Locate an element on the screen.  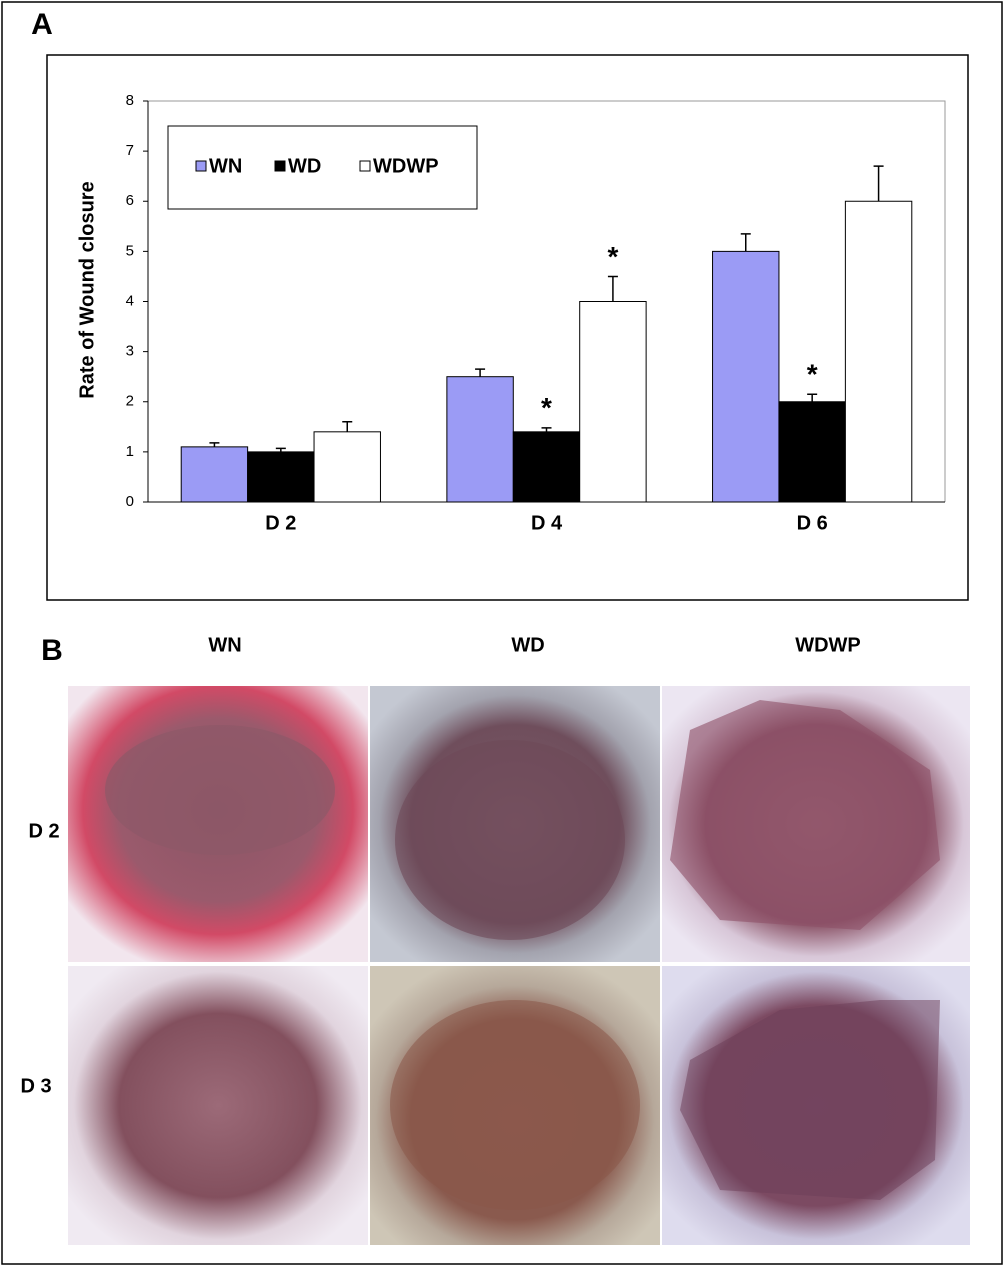
row-header: D 3 is located at coordinates (35, 1086).